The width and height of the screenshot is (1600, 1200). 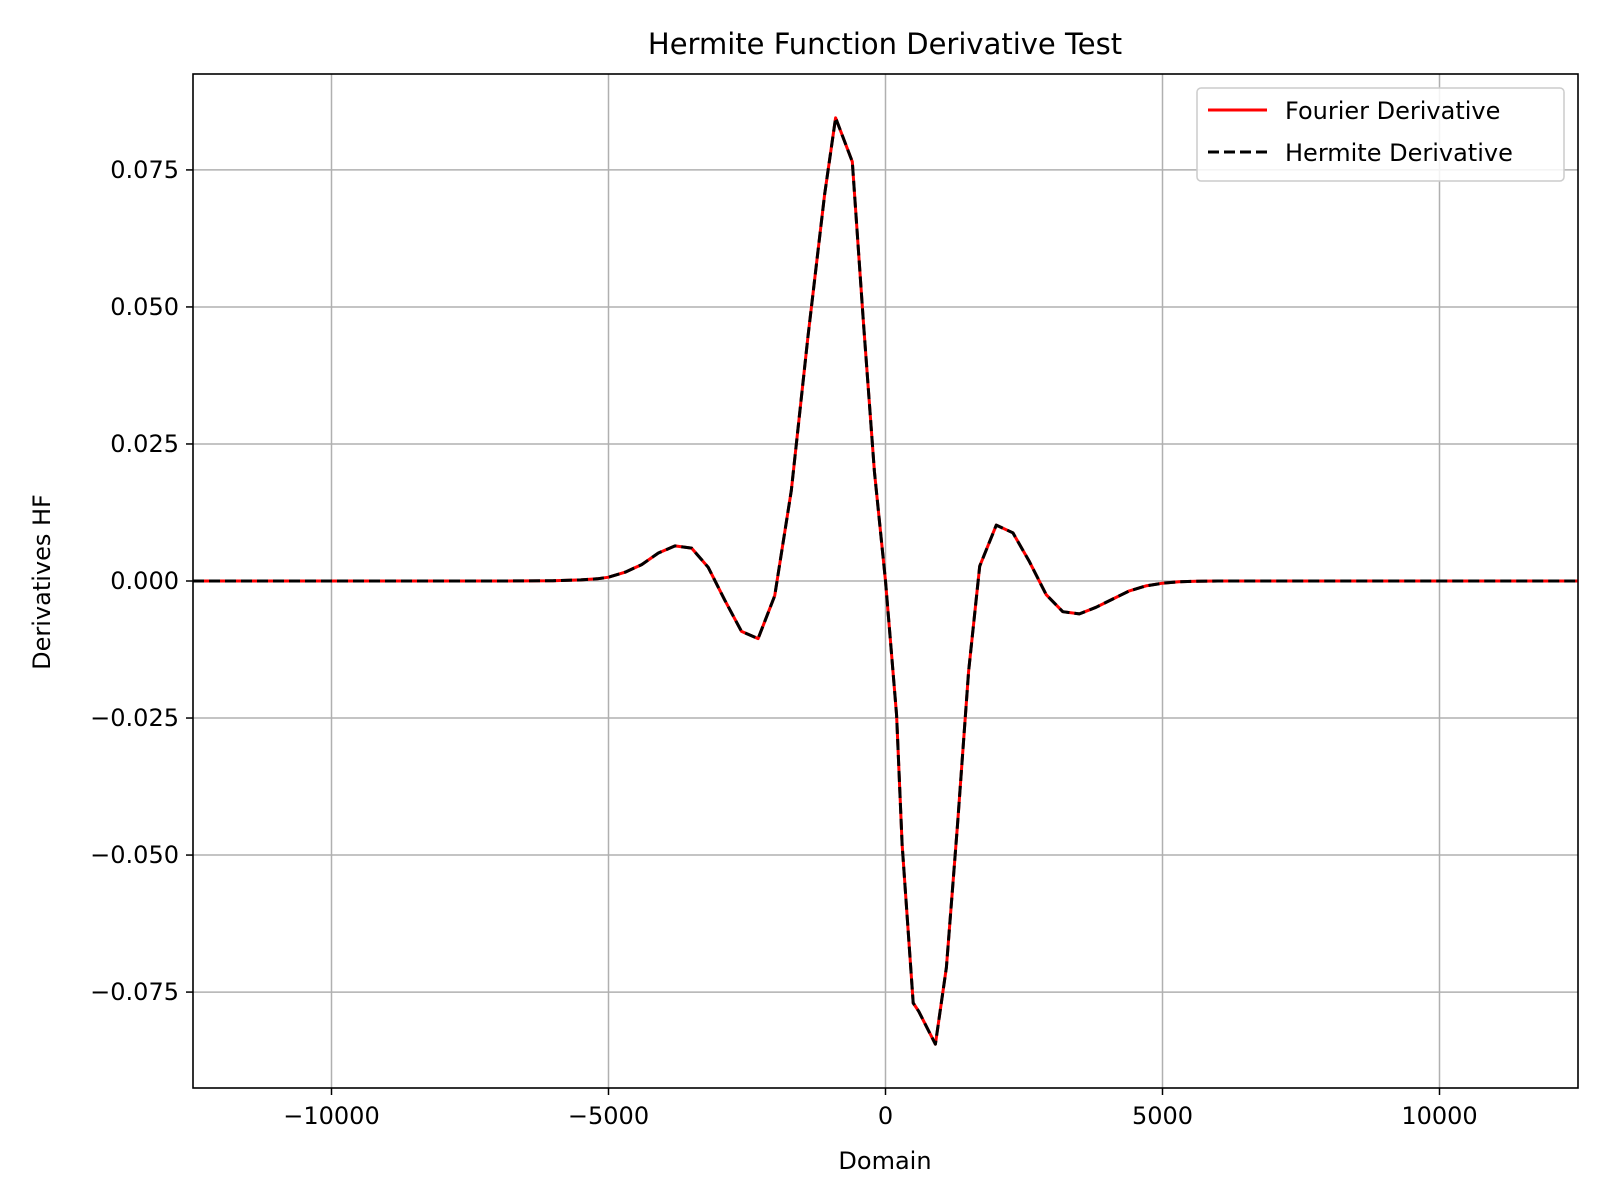 I want to click on legend-label-hermite: Hermite Derivative, so click(x=1399, y=153).